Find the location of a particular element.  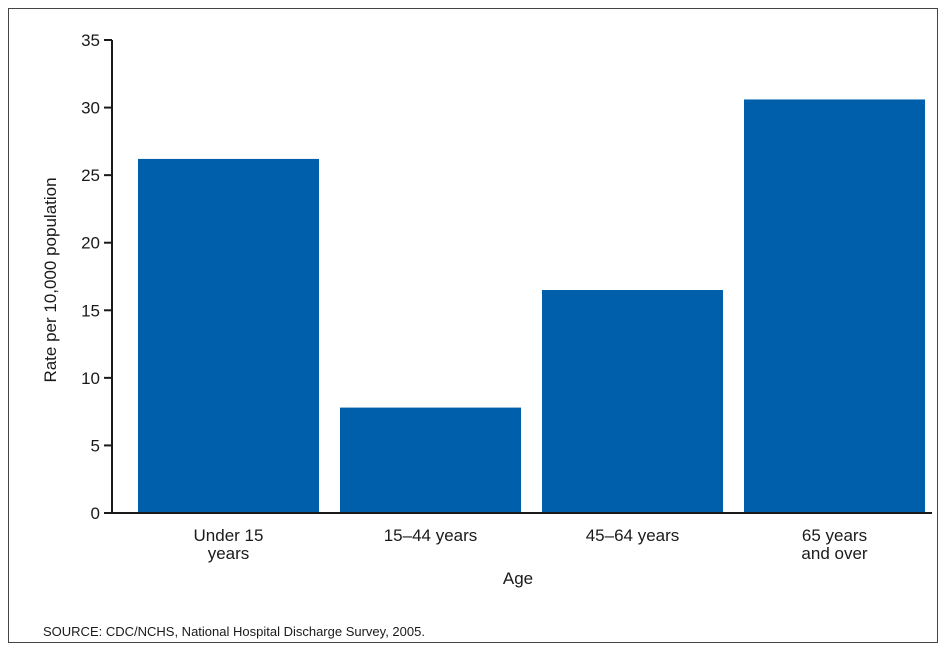

y-tick-label: 10 is located at coordinates (90, 378).